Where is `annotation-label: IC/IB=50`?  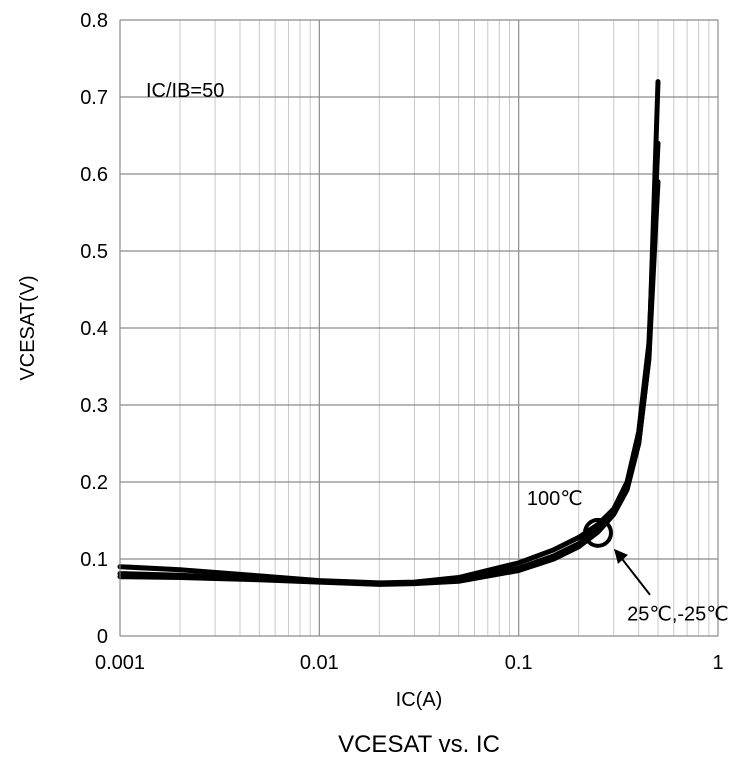
annotation-label: IC/IB=50 is located at coordinates (185, 91).